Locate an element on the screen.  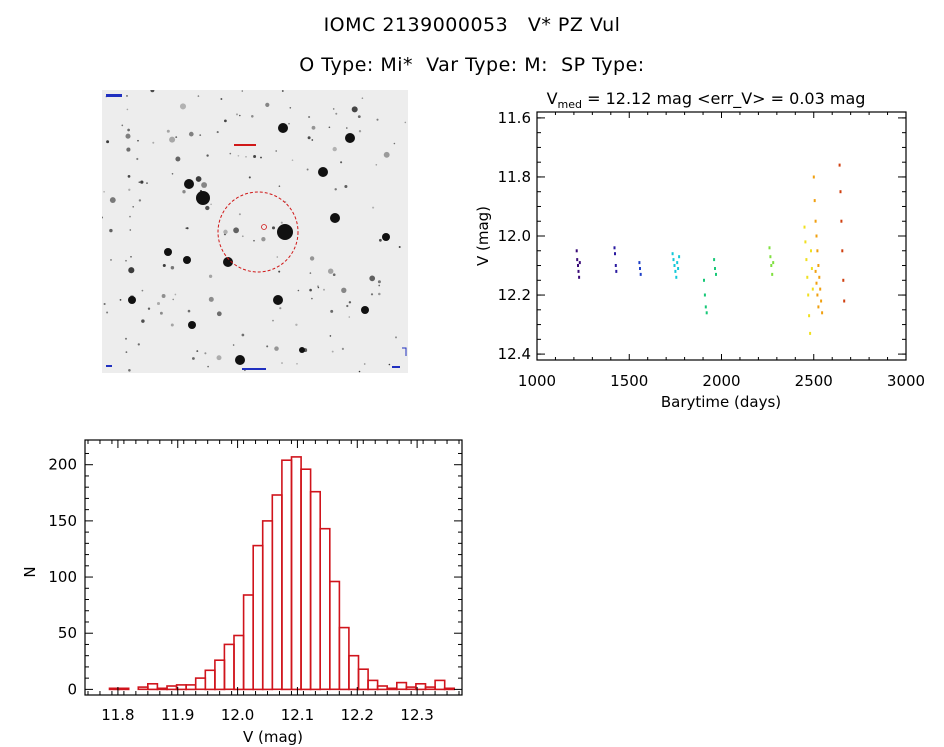
lightcurve-ytick-label: 12.2 is located at coordinates (514, 295).